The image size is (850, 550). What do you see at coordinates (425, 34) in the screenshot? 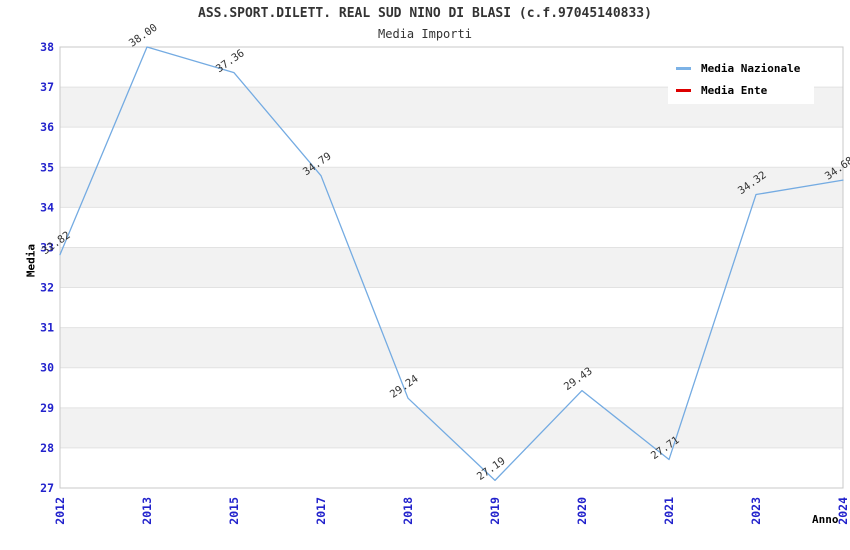
I see `chart-subtitle: Media Importi` at bounding box center [425, 34].